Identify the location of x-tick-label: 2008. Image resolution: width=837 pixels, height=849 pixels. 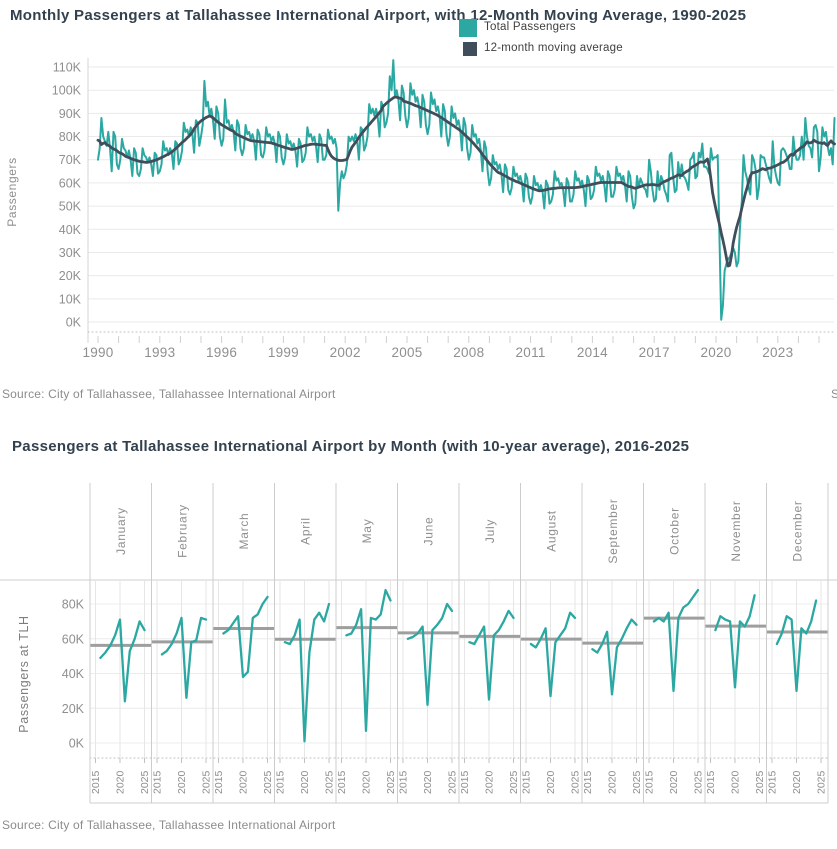
(468, 352).